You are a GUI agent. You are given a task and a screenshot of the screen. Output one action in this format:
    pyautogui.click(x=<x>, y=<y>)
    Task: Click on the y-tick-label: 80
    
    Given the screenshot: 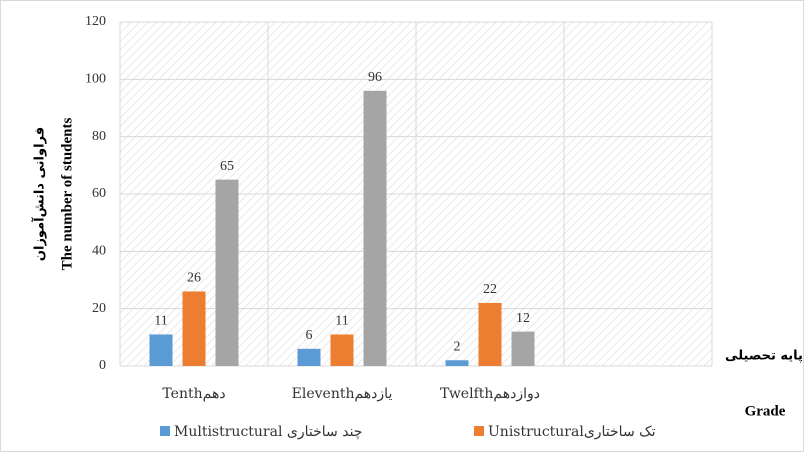 What is the action you would take?
    pyautogui.click(x=99, y=136)
    